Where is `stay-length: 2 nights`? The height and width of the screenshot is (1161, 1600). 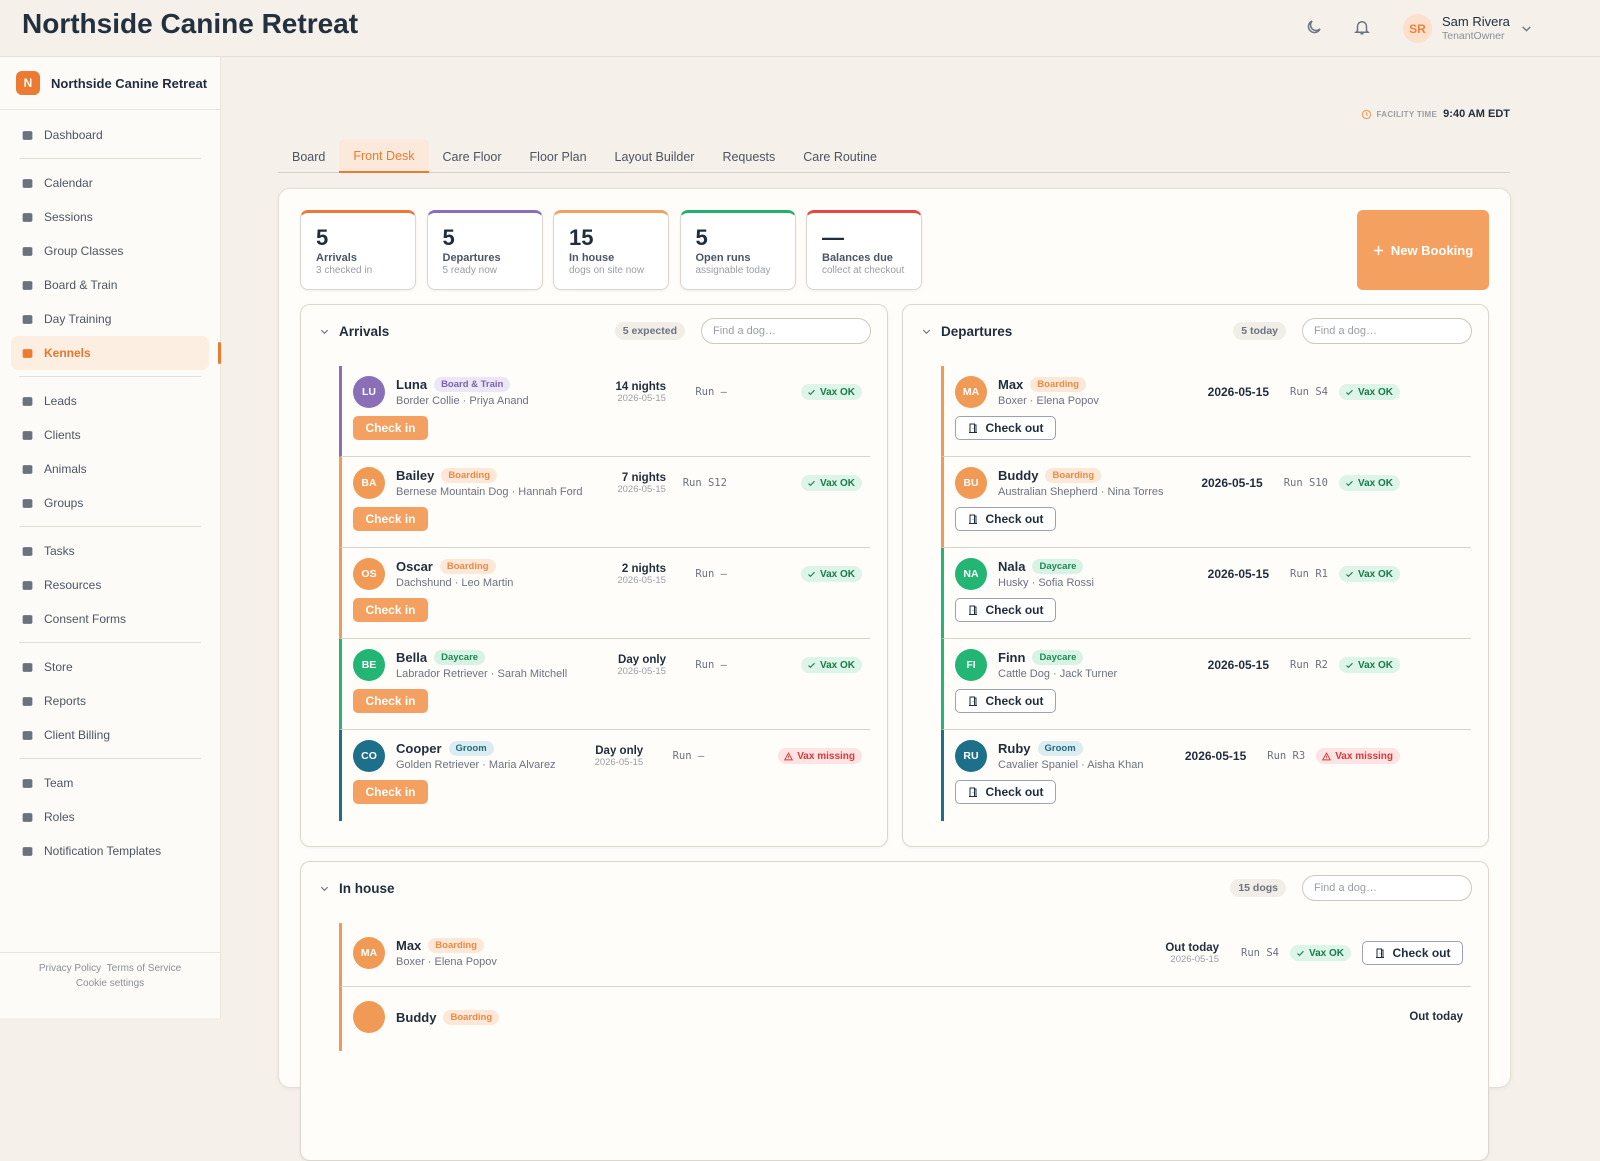 stay-length: 2 nights is located at coordinates (643, 568).